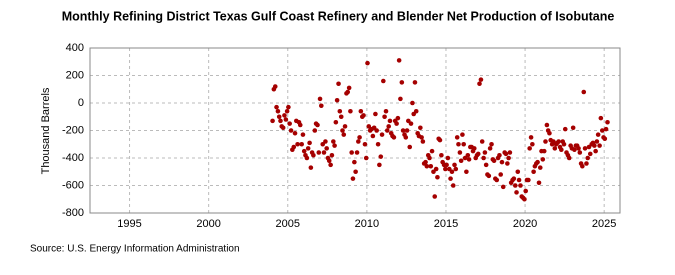  What do you see at coordinates (288, 224) in the screenshot?
I see `x-tick-label: 2005` at bounding box center [288, 224].